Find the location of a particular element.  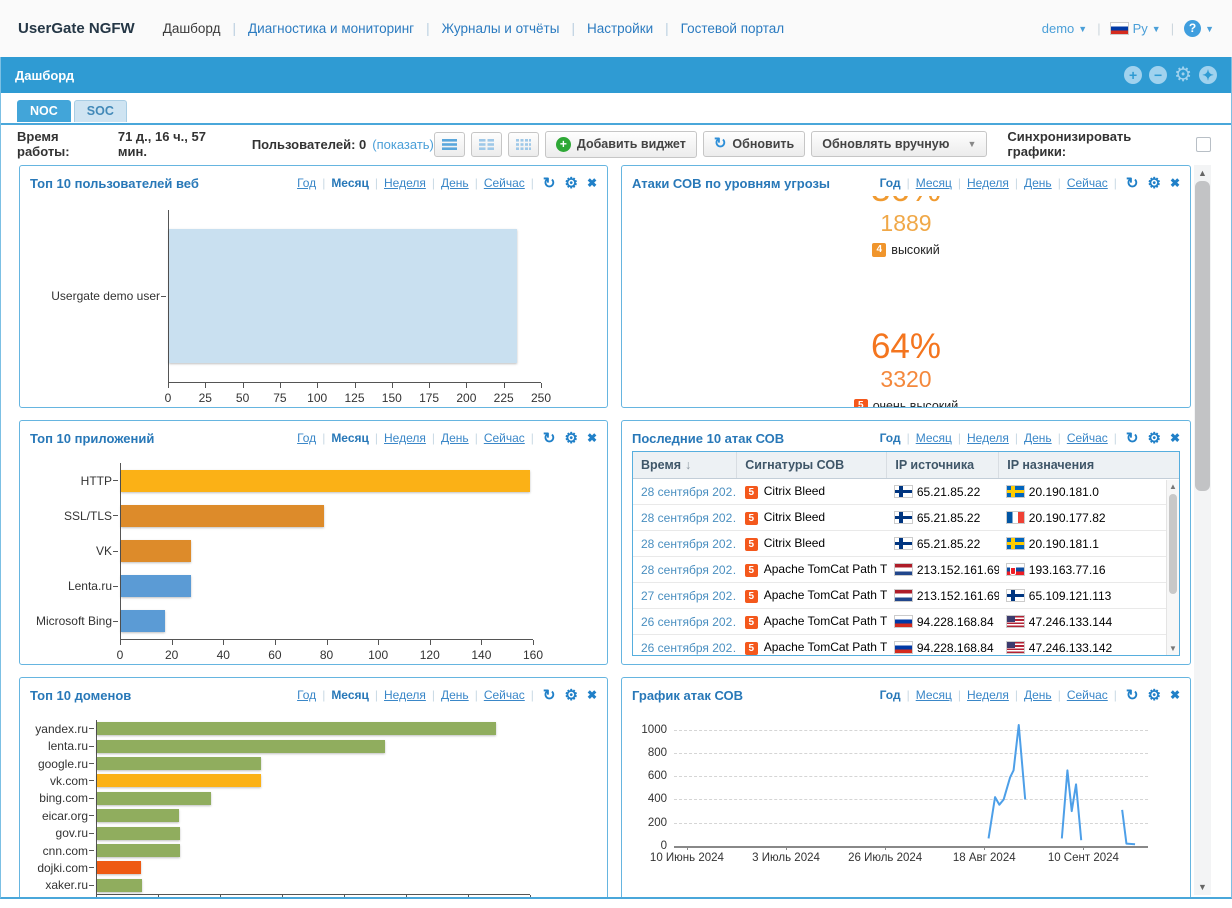

nav-item-диагностика-и-мониторинг: Диагностика и мониторинг is located at coordinates (331, 28).